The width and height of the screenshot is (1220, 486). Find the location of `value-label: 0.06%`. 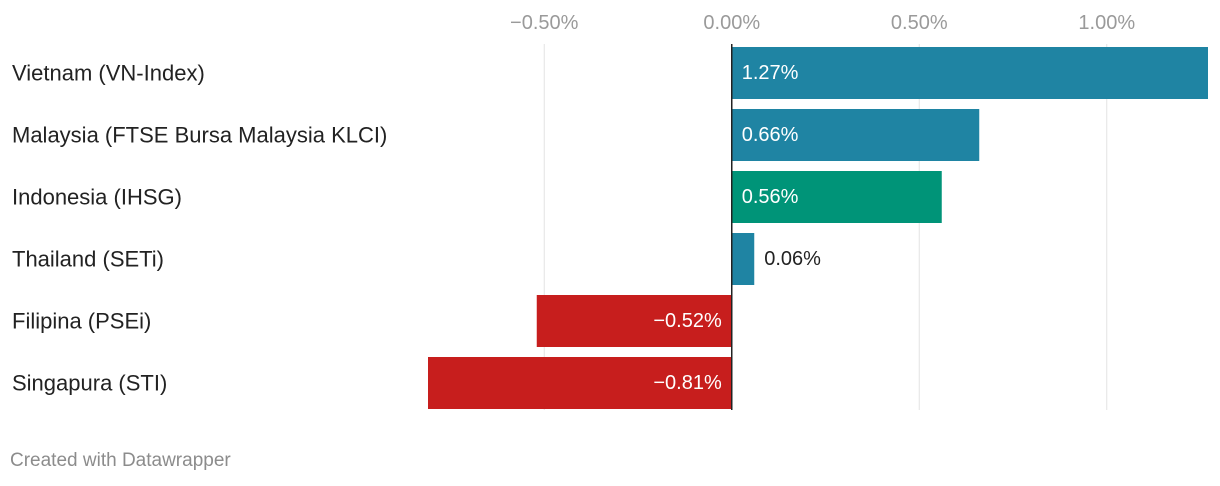

value-label: 0.06% is located at coordinates (792, 259).